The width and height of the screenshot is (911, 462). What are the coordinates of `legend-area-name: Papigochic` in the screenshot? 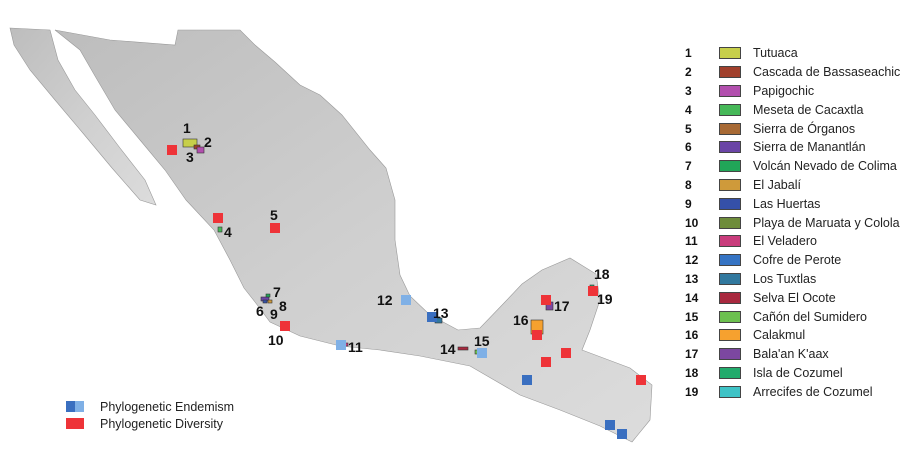 It's located at (784, 90).